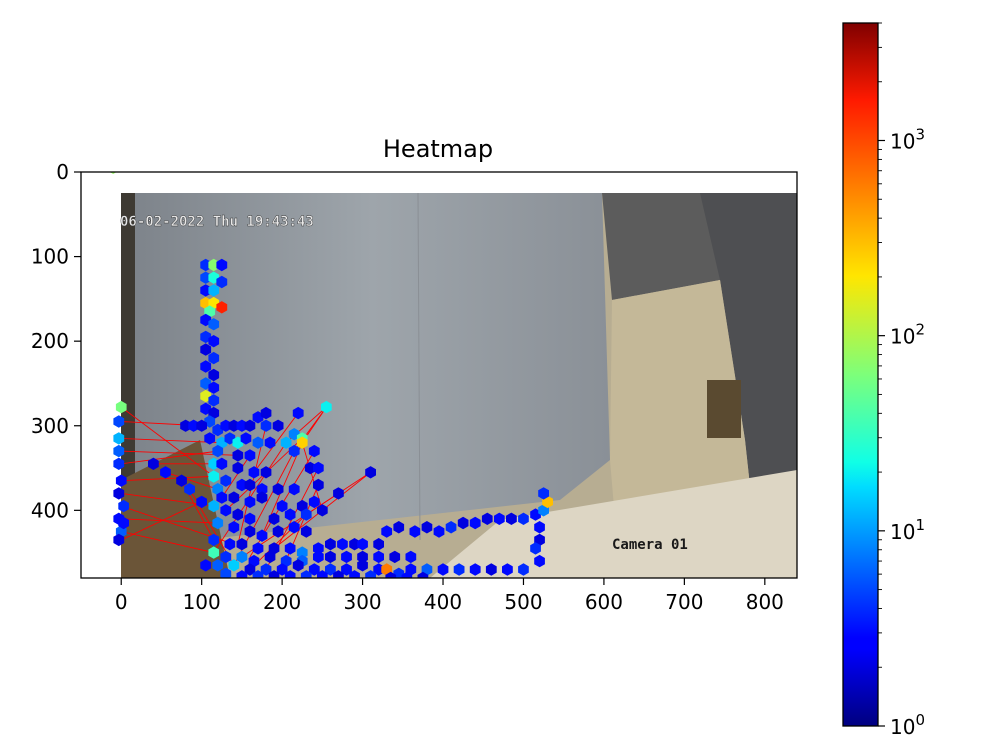 The width and height of the screenshot is (1000, 750). What do you see at coordinates (62, 172) in the screenshot?
I see `y-tick-label: 0` at bounding box center [62, 172].